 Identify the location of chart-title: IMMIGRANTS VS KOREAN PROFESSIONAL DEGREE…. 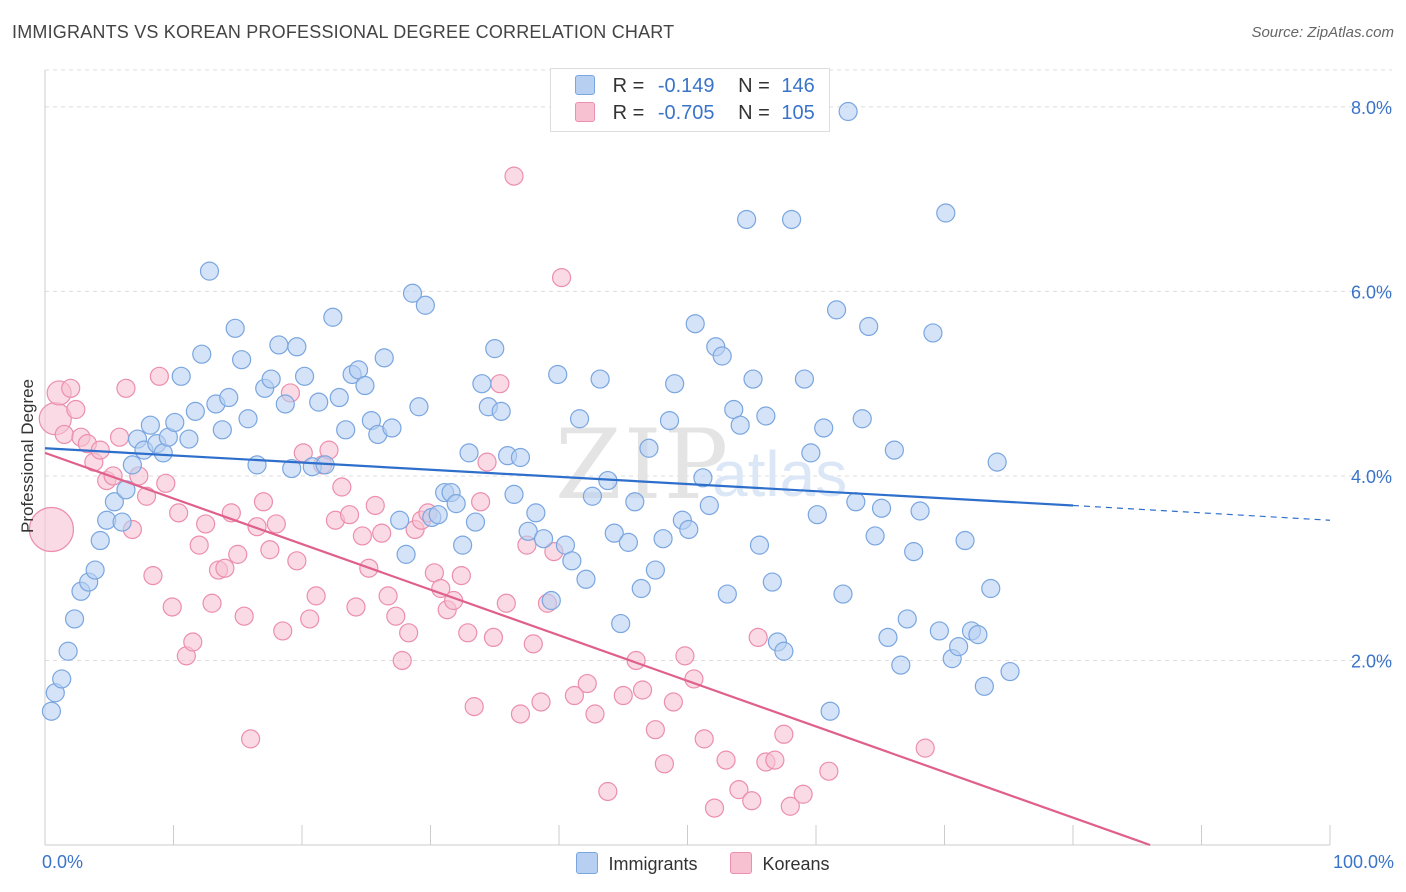
(343, 32).